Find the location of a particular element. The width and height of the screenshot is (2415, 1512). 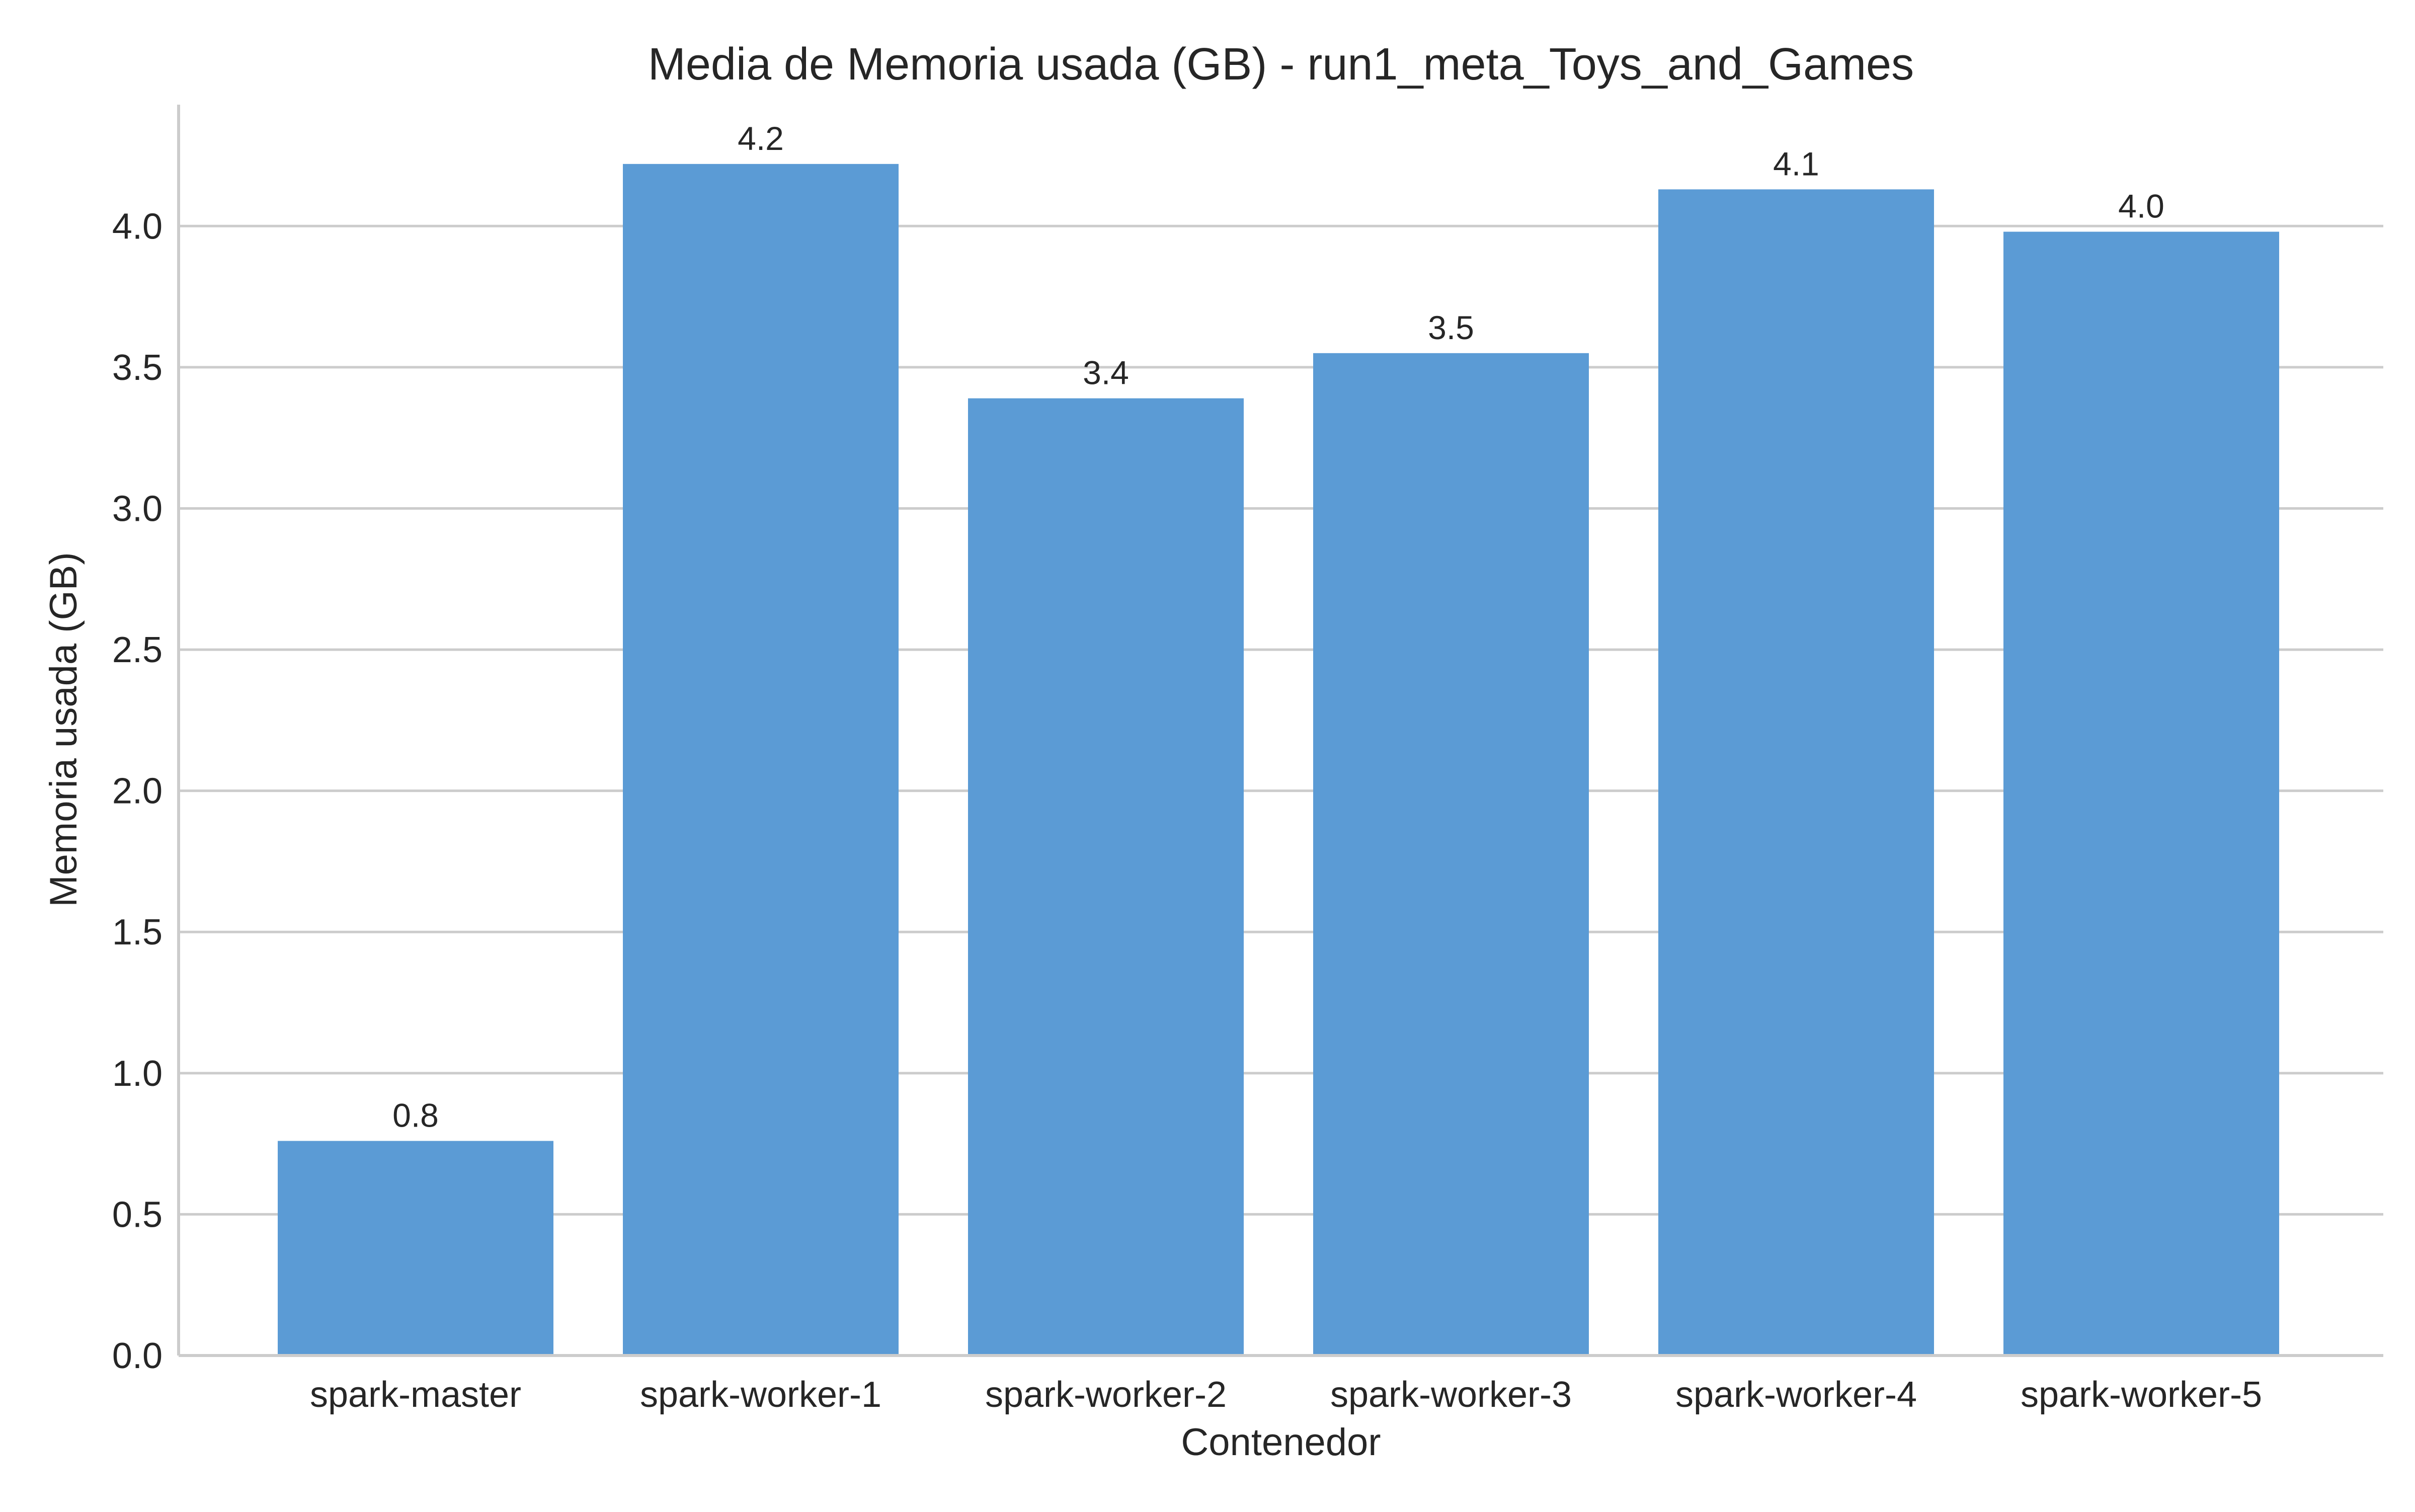

data-label: 0.8 is located at coordinates (416, 1115).